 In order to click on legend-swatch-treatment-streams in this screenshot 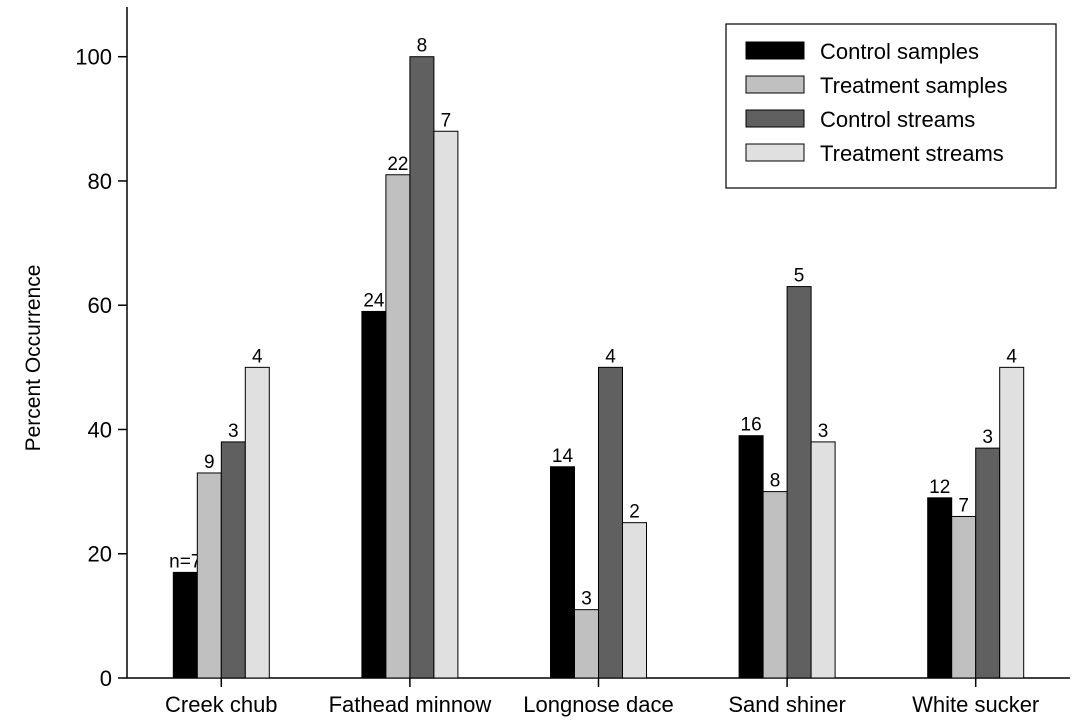, I will do `click(775, 152)`.